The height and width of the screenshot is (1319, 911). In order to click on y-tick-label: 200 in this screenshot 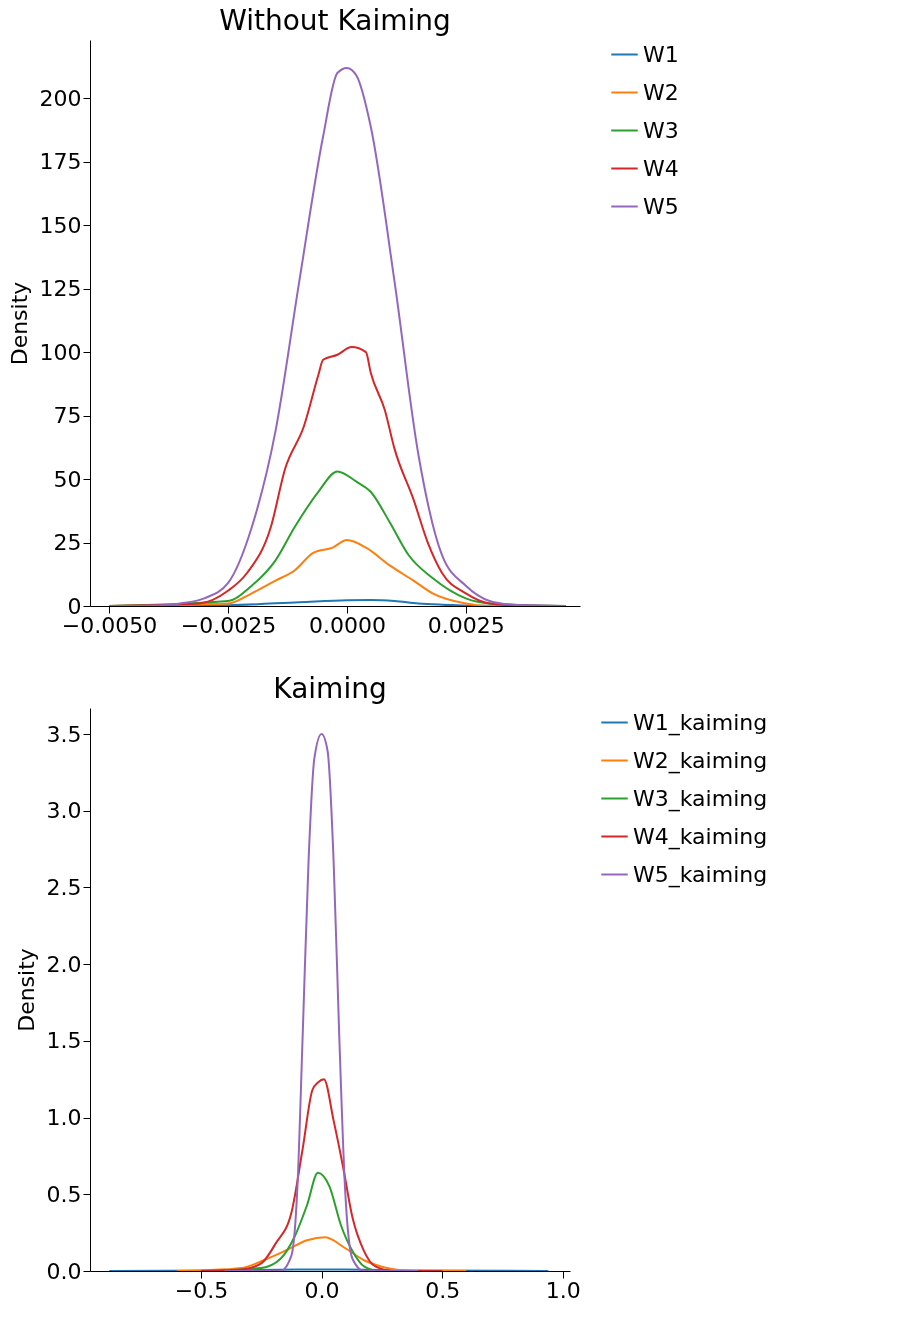, I will do `click(60, 98)`.